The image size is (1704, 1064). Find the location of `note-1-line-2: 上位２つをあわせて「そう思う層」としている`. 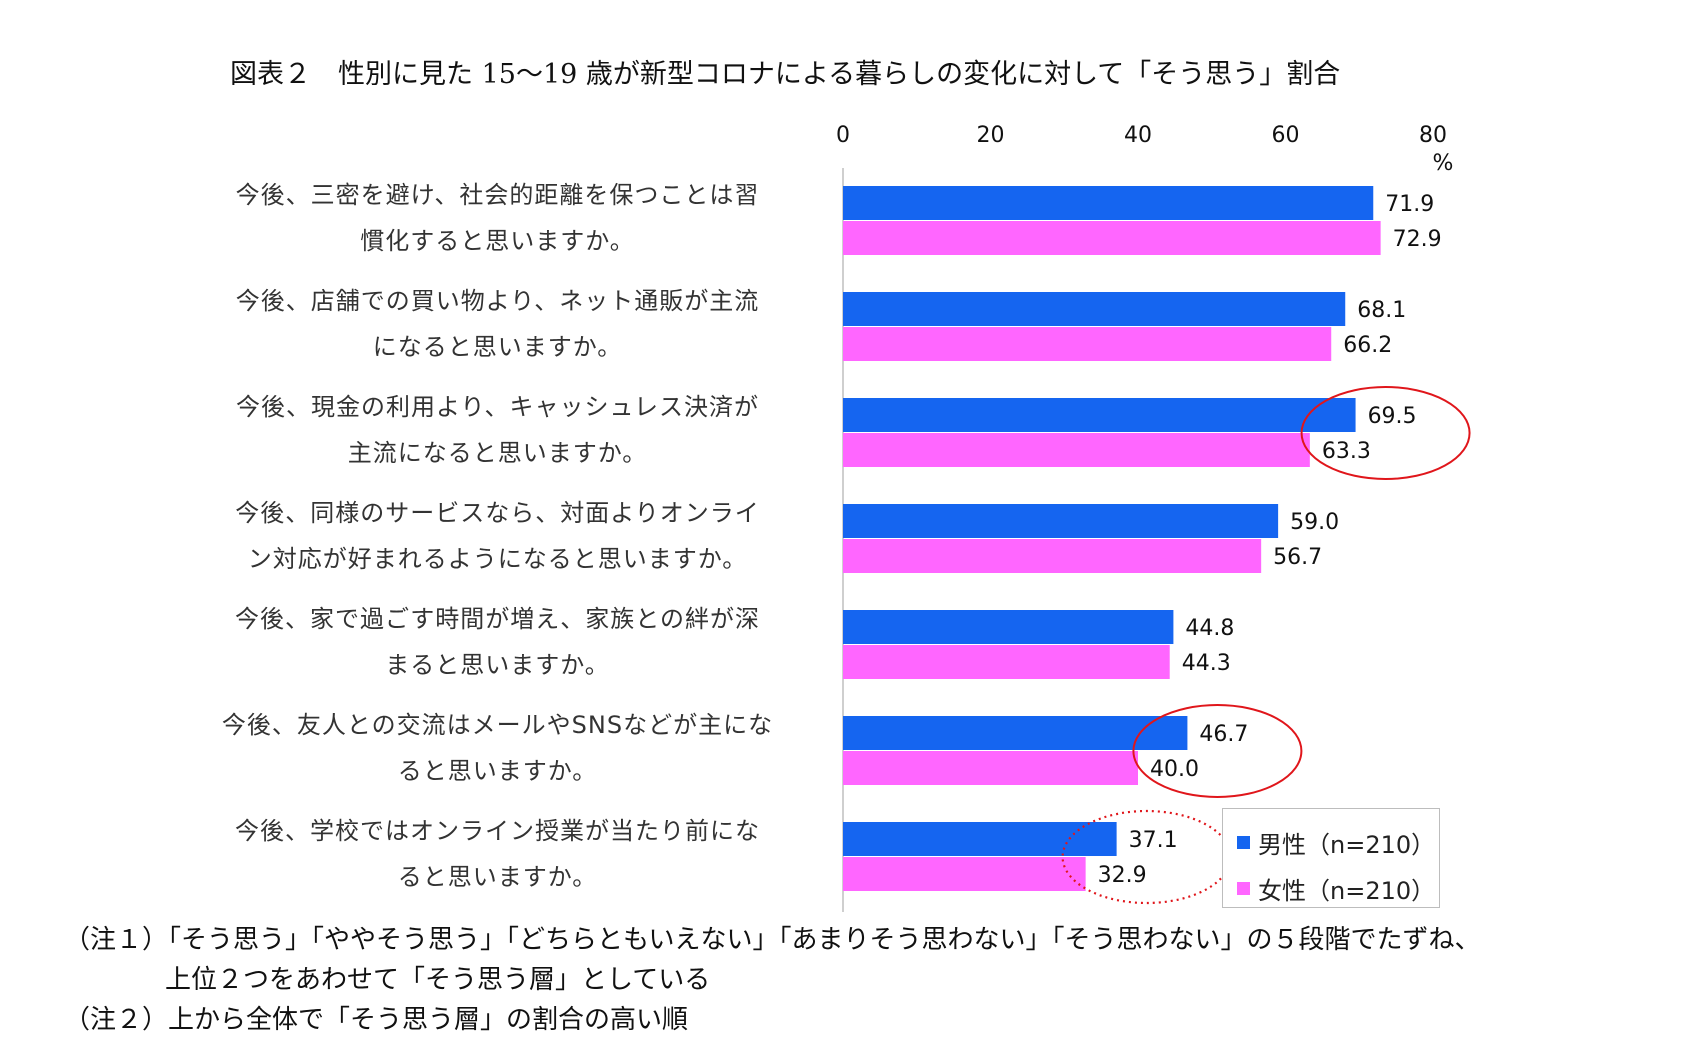

note-1-line-2: 上位２つをあわせて「そう思う層」としている is located at coordinates (438, 980).